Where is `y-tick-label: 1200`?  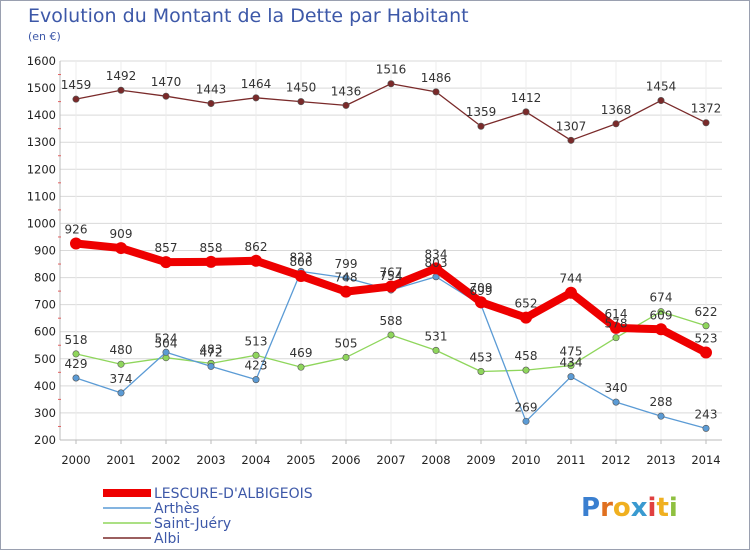 y-tick-label: 1200 is located at coordinates (41, 169).